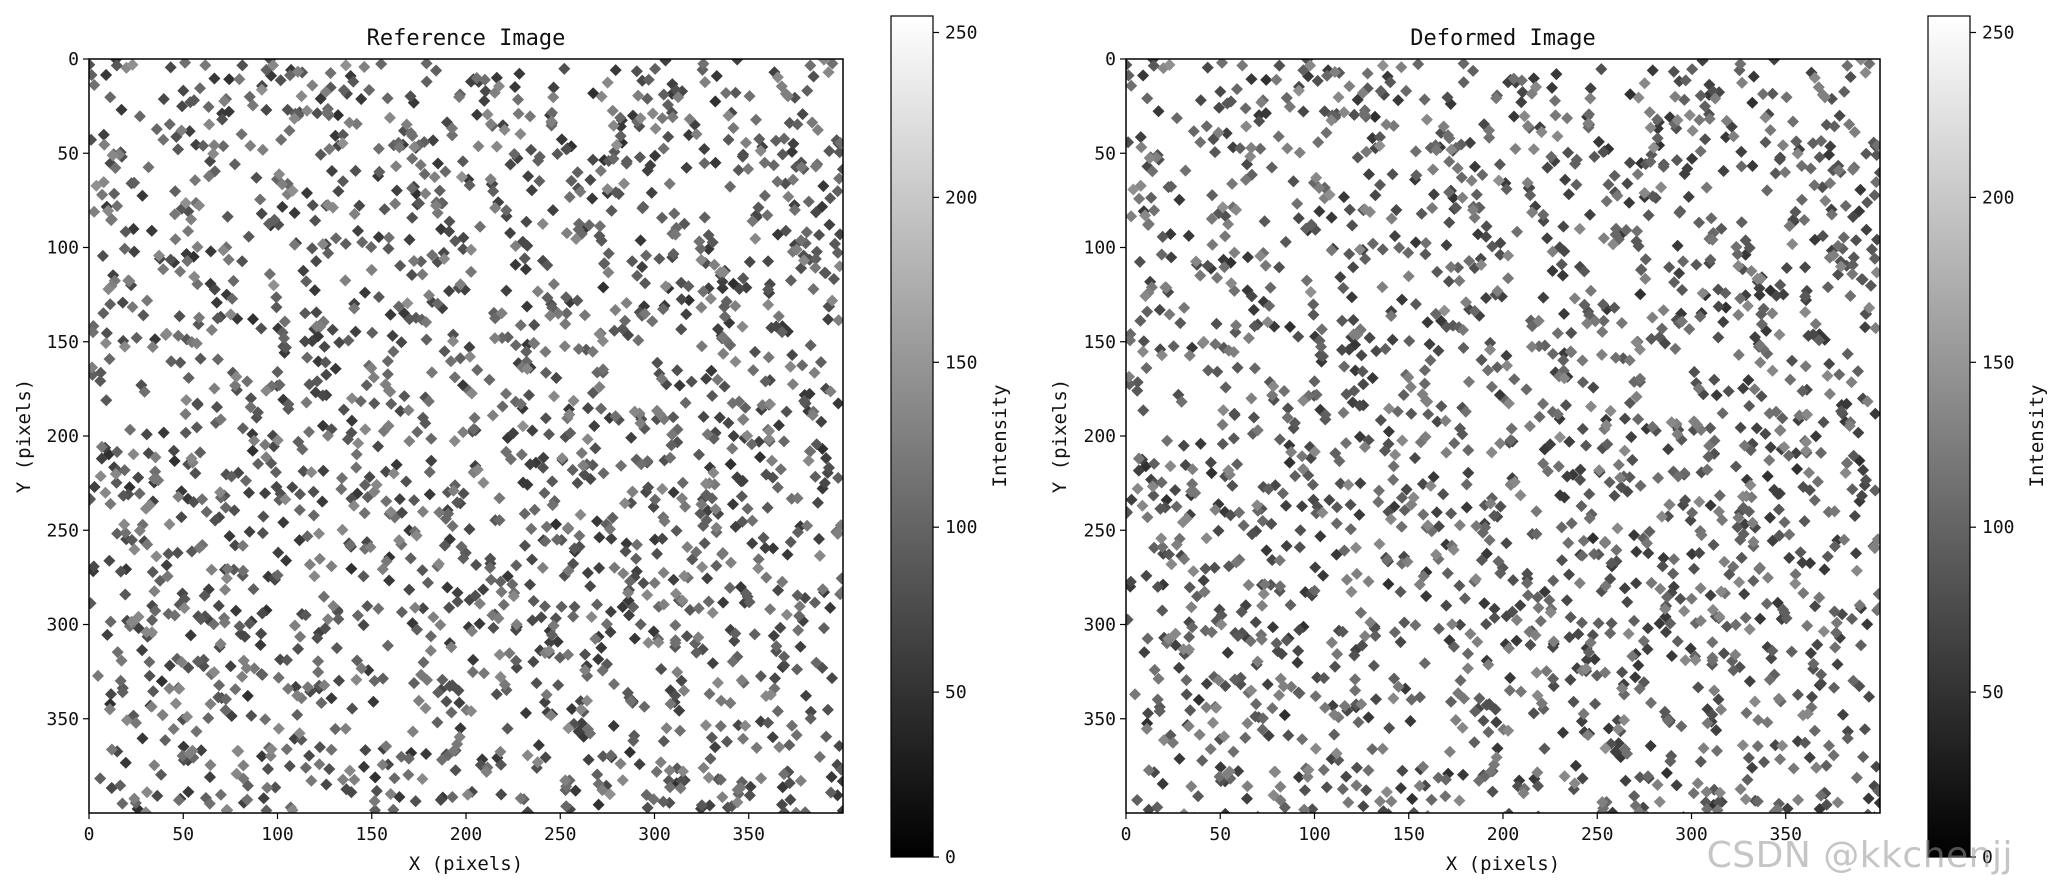  What do you see at coordinates (1502, 38) in the screenshot?
I see `chart-title: Deformed Image` at bounding box center [1502, 38].